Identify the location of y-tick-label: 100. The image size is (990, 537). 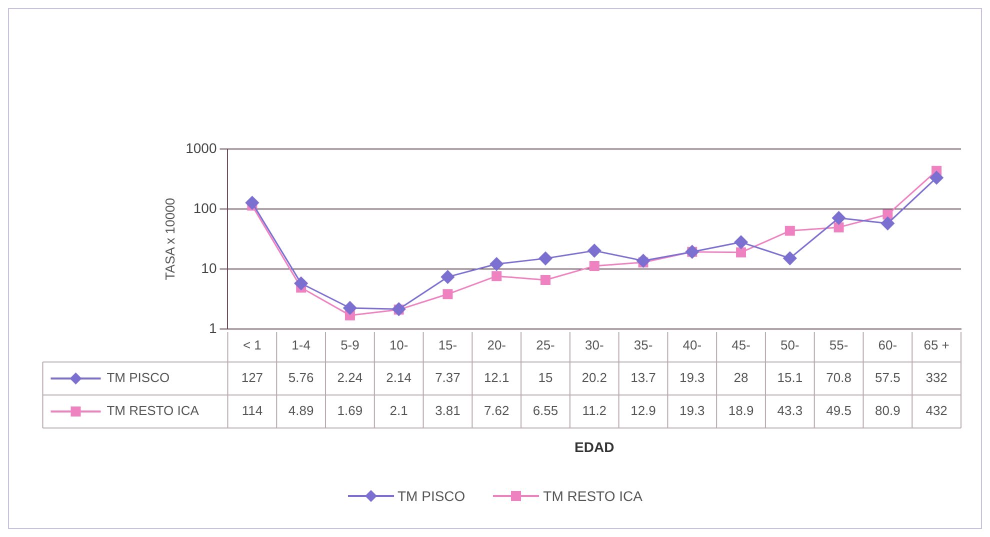
(205, 208).